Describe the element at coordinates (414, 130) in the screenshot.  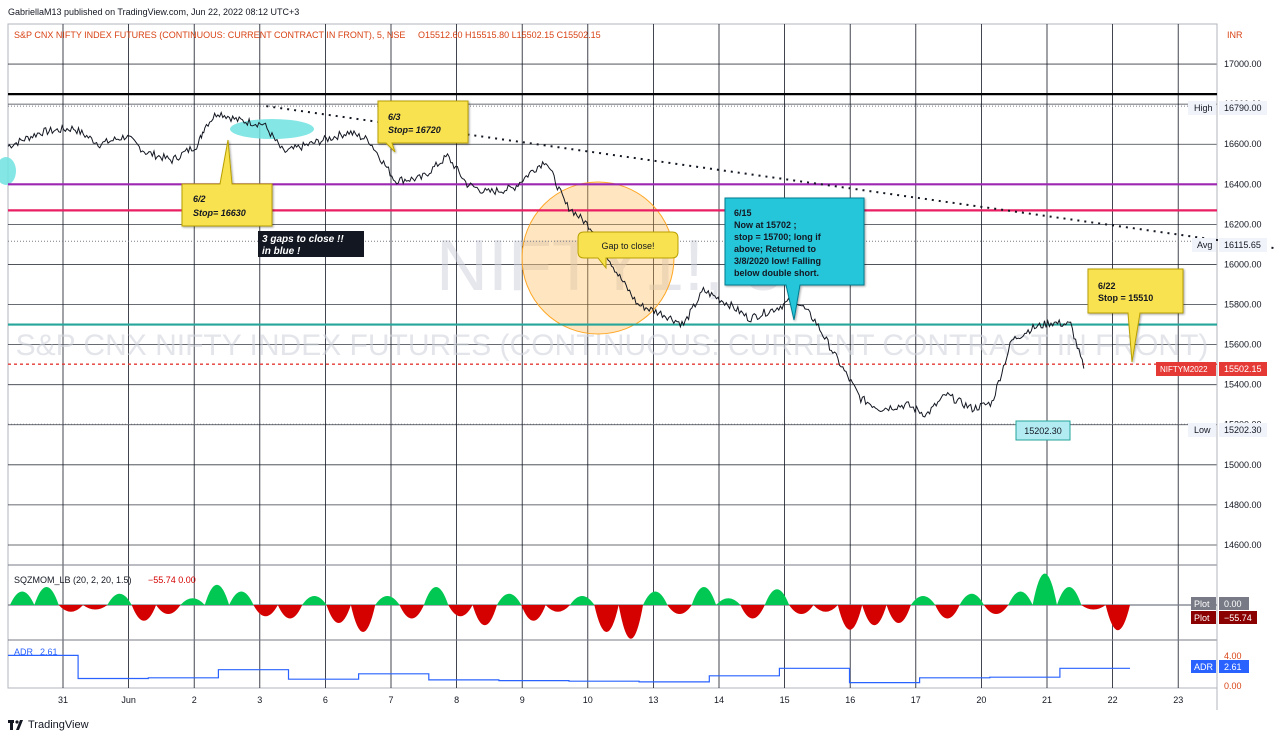
I see `callout-6-3-line2: Stop= 16720` at that location.